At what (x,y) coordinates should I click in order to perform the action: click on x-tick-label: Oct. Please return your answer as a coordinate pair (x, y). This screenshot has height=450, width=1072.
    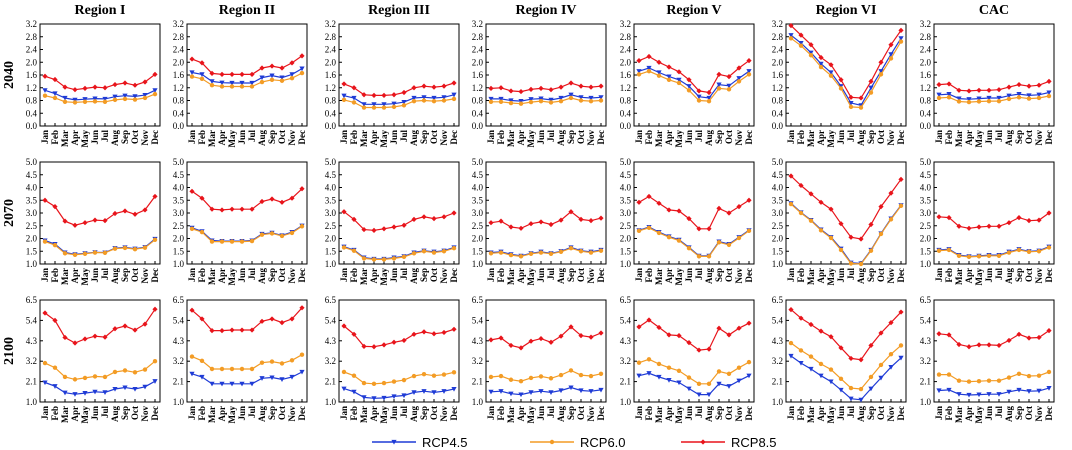
    Looking at the image, I should click on (135, 275).